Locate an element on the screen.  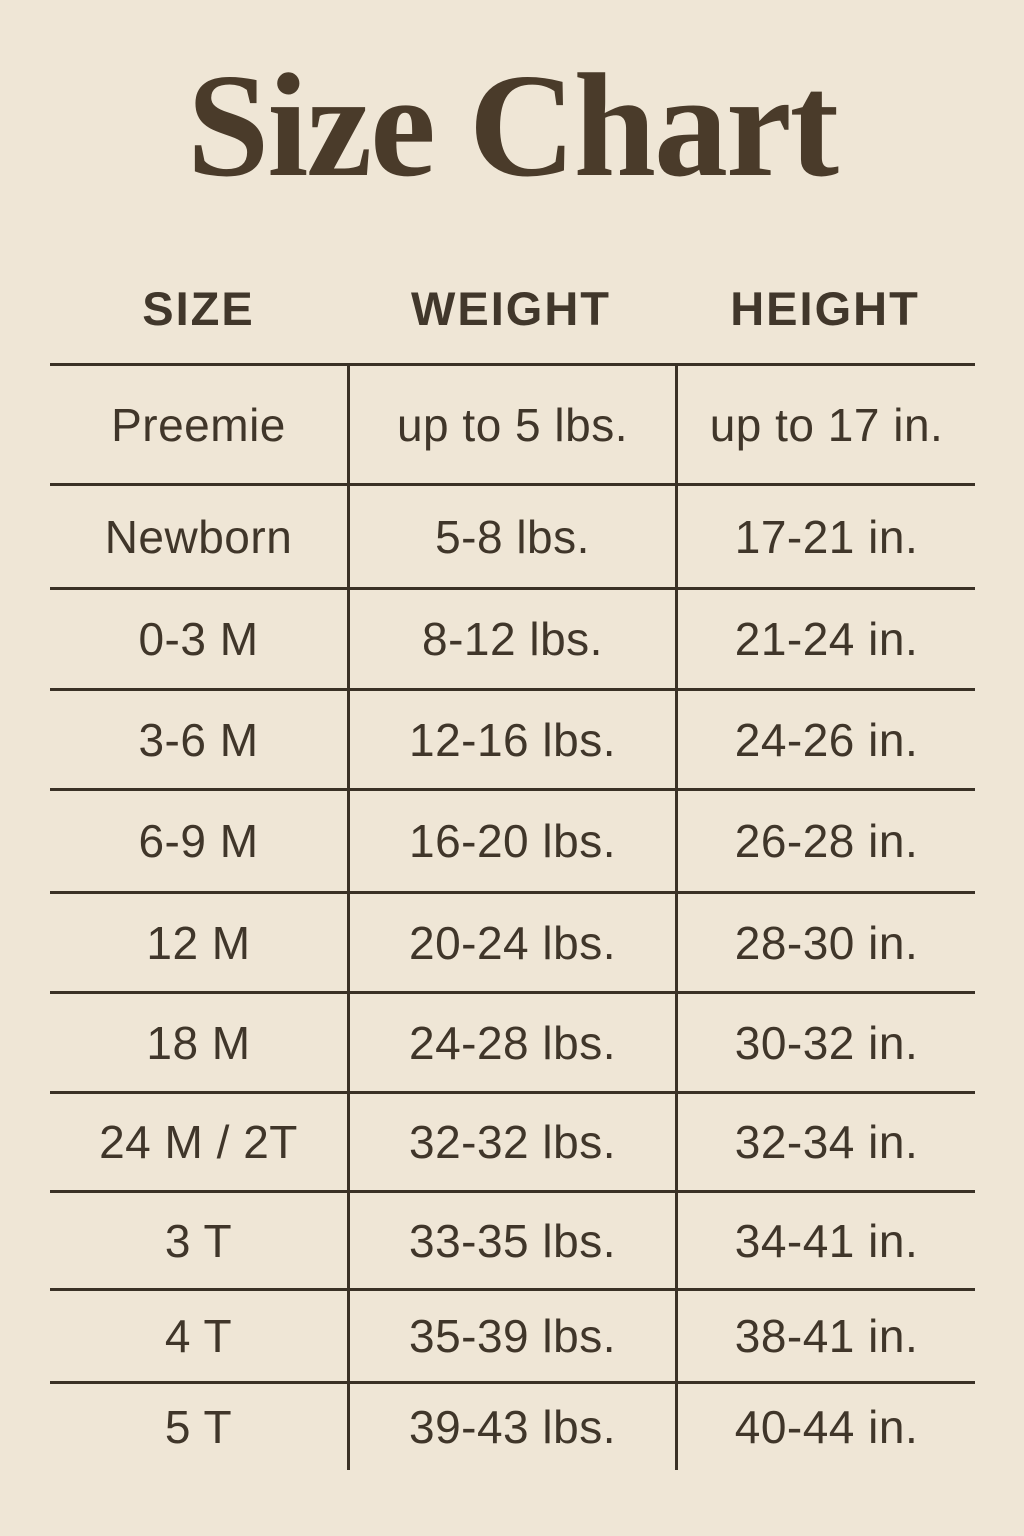
height-cell: 34-41 in. is located at coordinates (825, 1240).